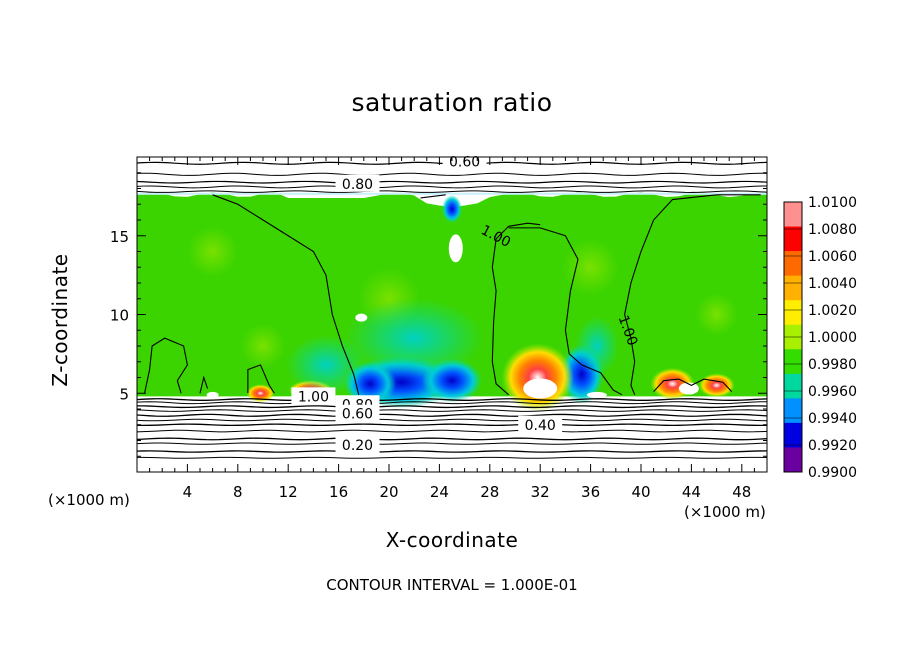  Describe the element at coordinates (832, 419) in the screenshot. I see `colorbar-label: 0.9940` at that location.